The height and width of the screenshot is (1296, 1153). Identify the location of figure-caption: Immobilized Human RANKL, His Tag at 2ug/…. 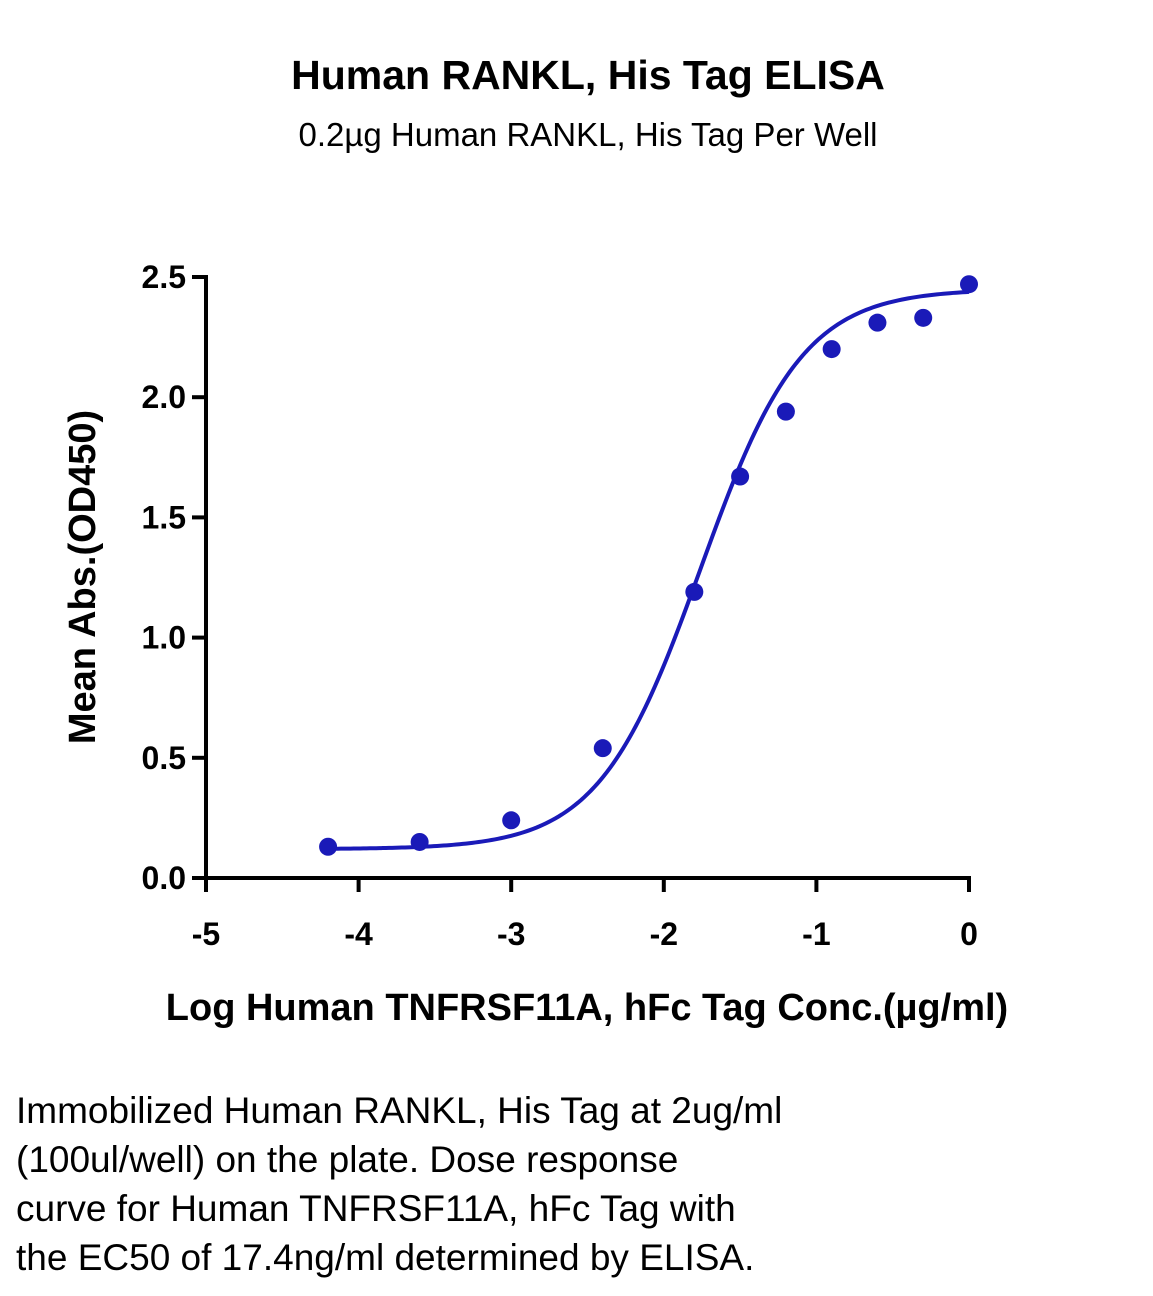
(516, 1184).